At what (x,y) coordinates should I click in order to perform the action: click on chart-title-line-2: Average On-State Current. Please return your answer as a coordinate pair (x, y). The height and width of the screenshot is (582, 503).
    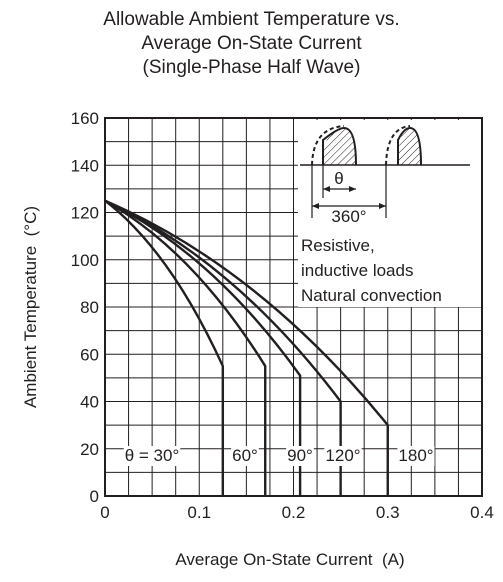
    Looking at the image, I should click on (251, 43).